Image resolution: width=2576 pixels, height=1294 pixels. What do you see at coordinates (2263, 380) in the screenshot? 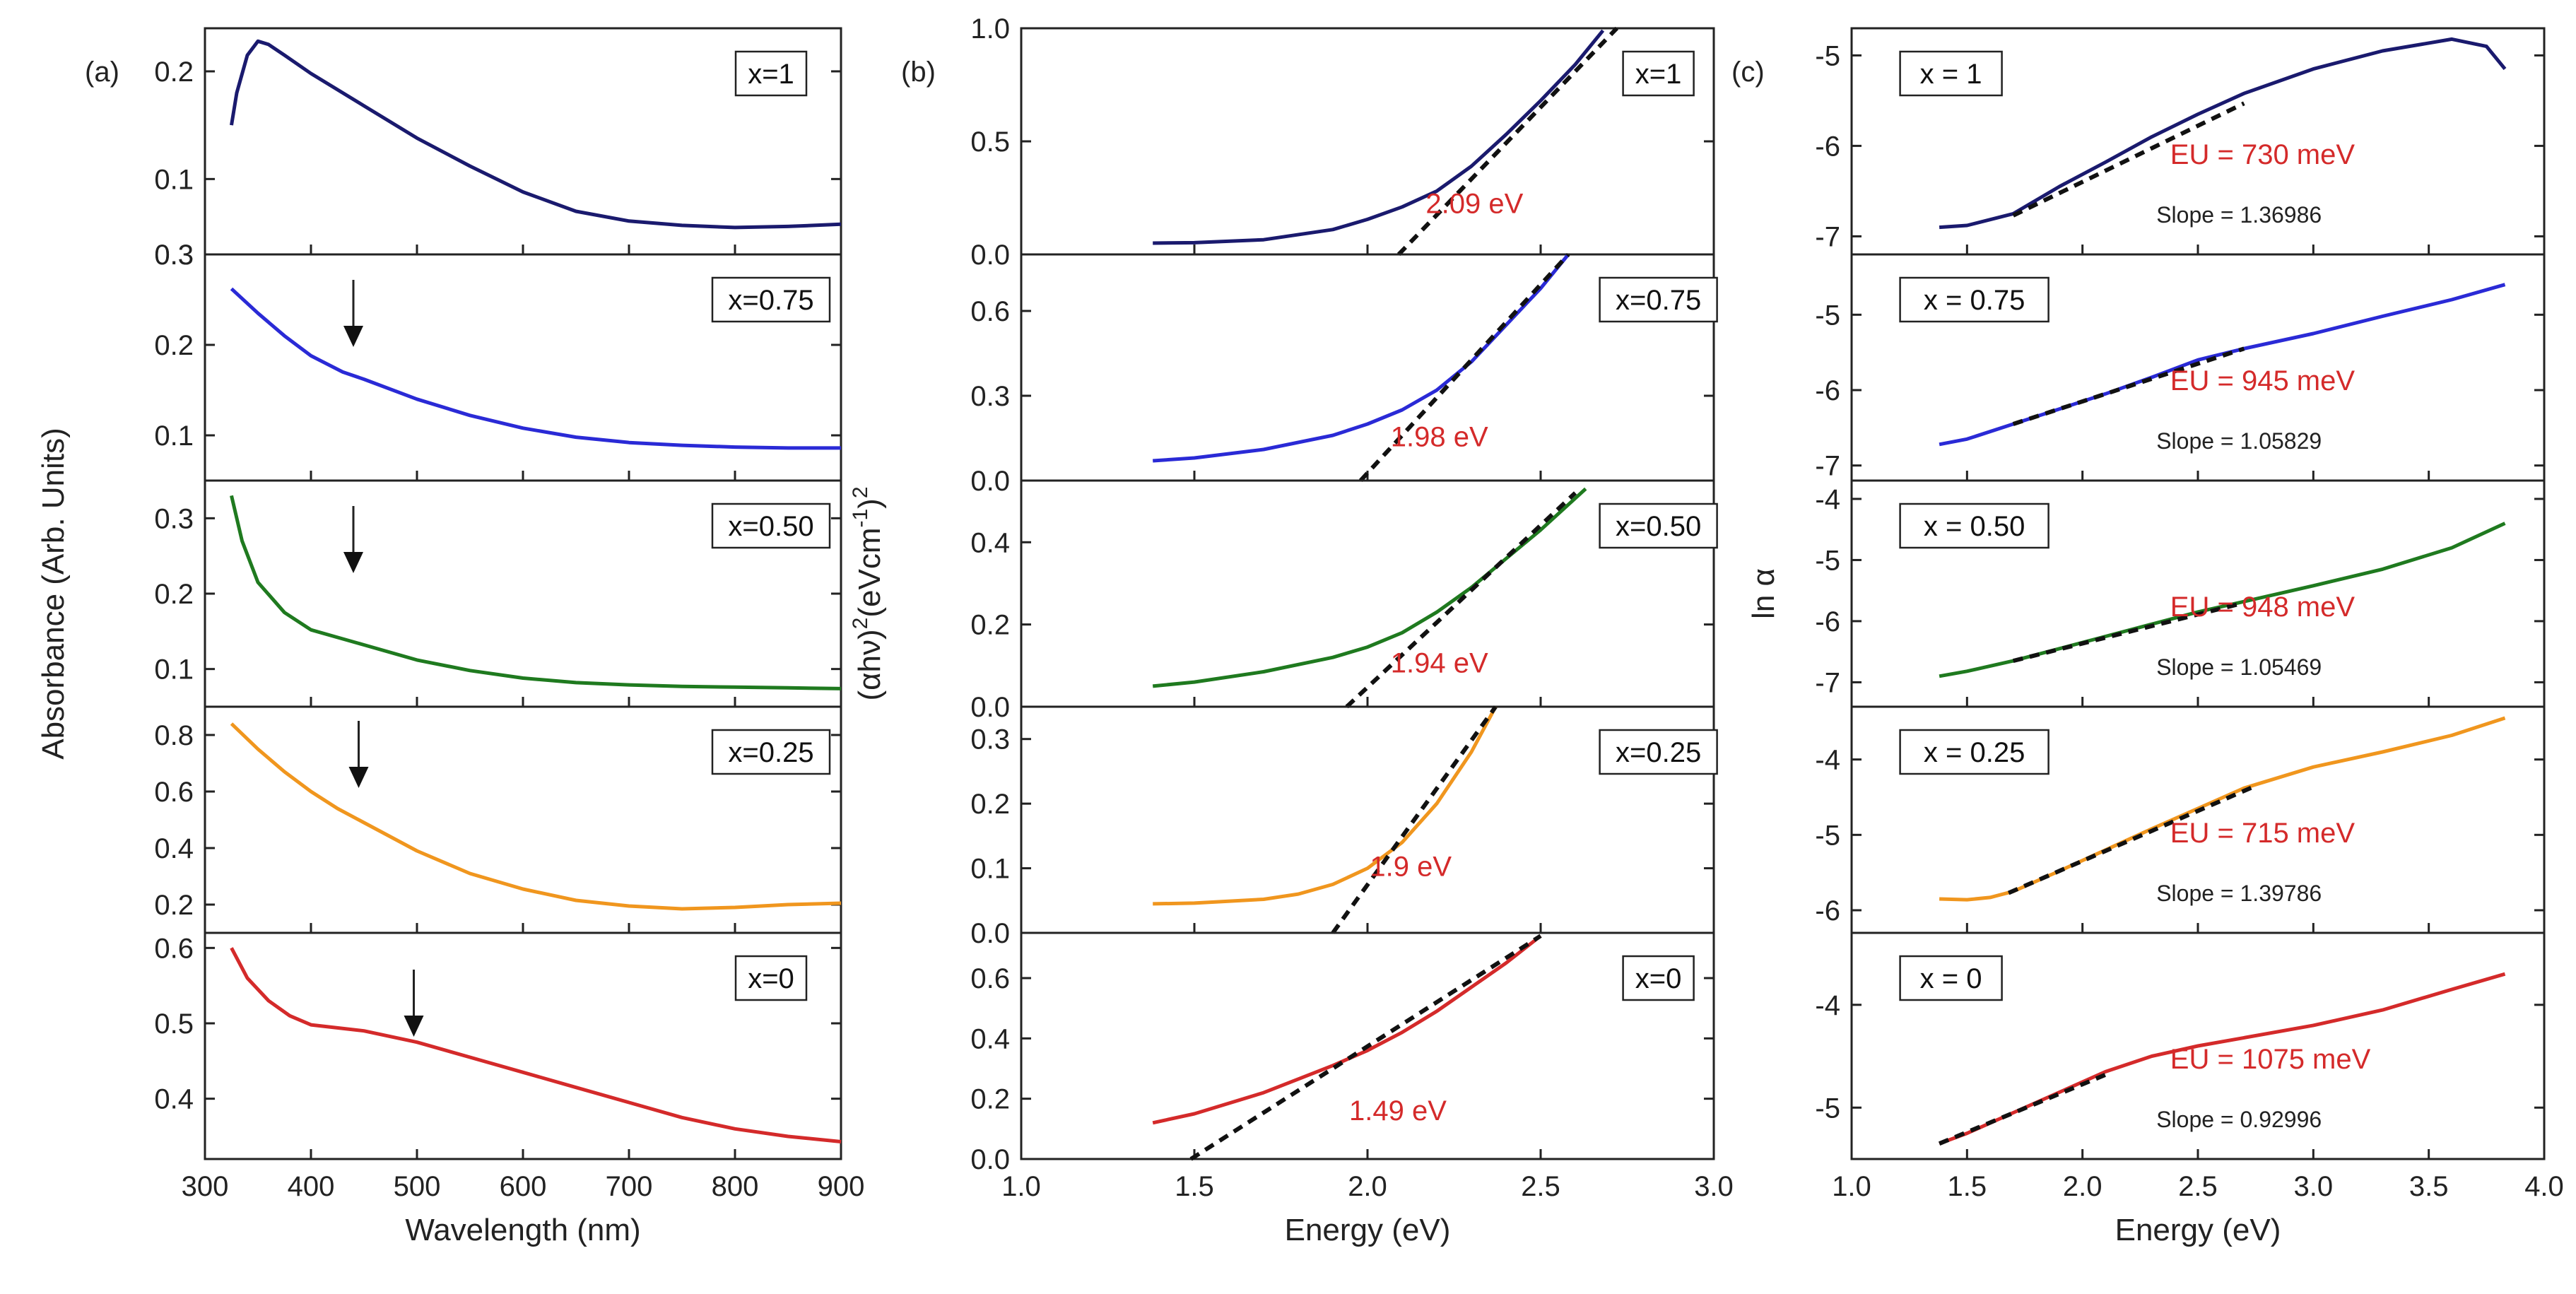
I see `urbach-energy-label: EU = 945 meV` at bounding box center [2263, 380].